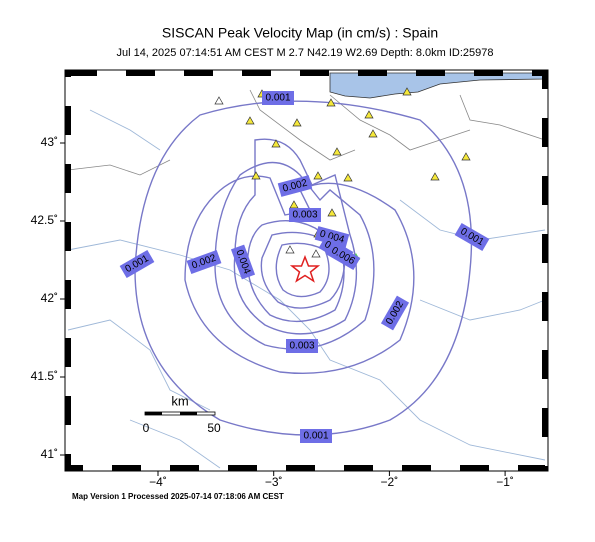  Describe the element at coordinates (182, 414) in the screenshot. I see `scale-bar: km 0 50` at that location.